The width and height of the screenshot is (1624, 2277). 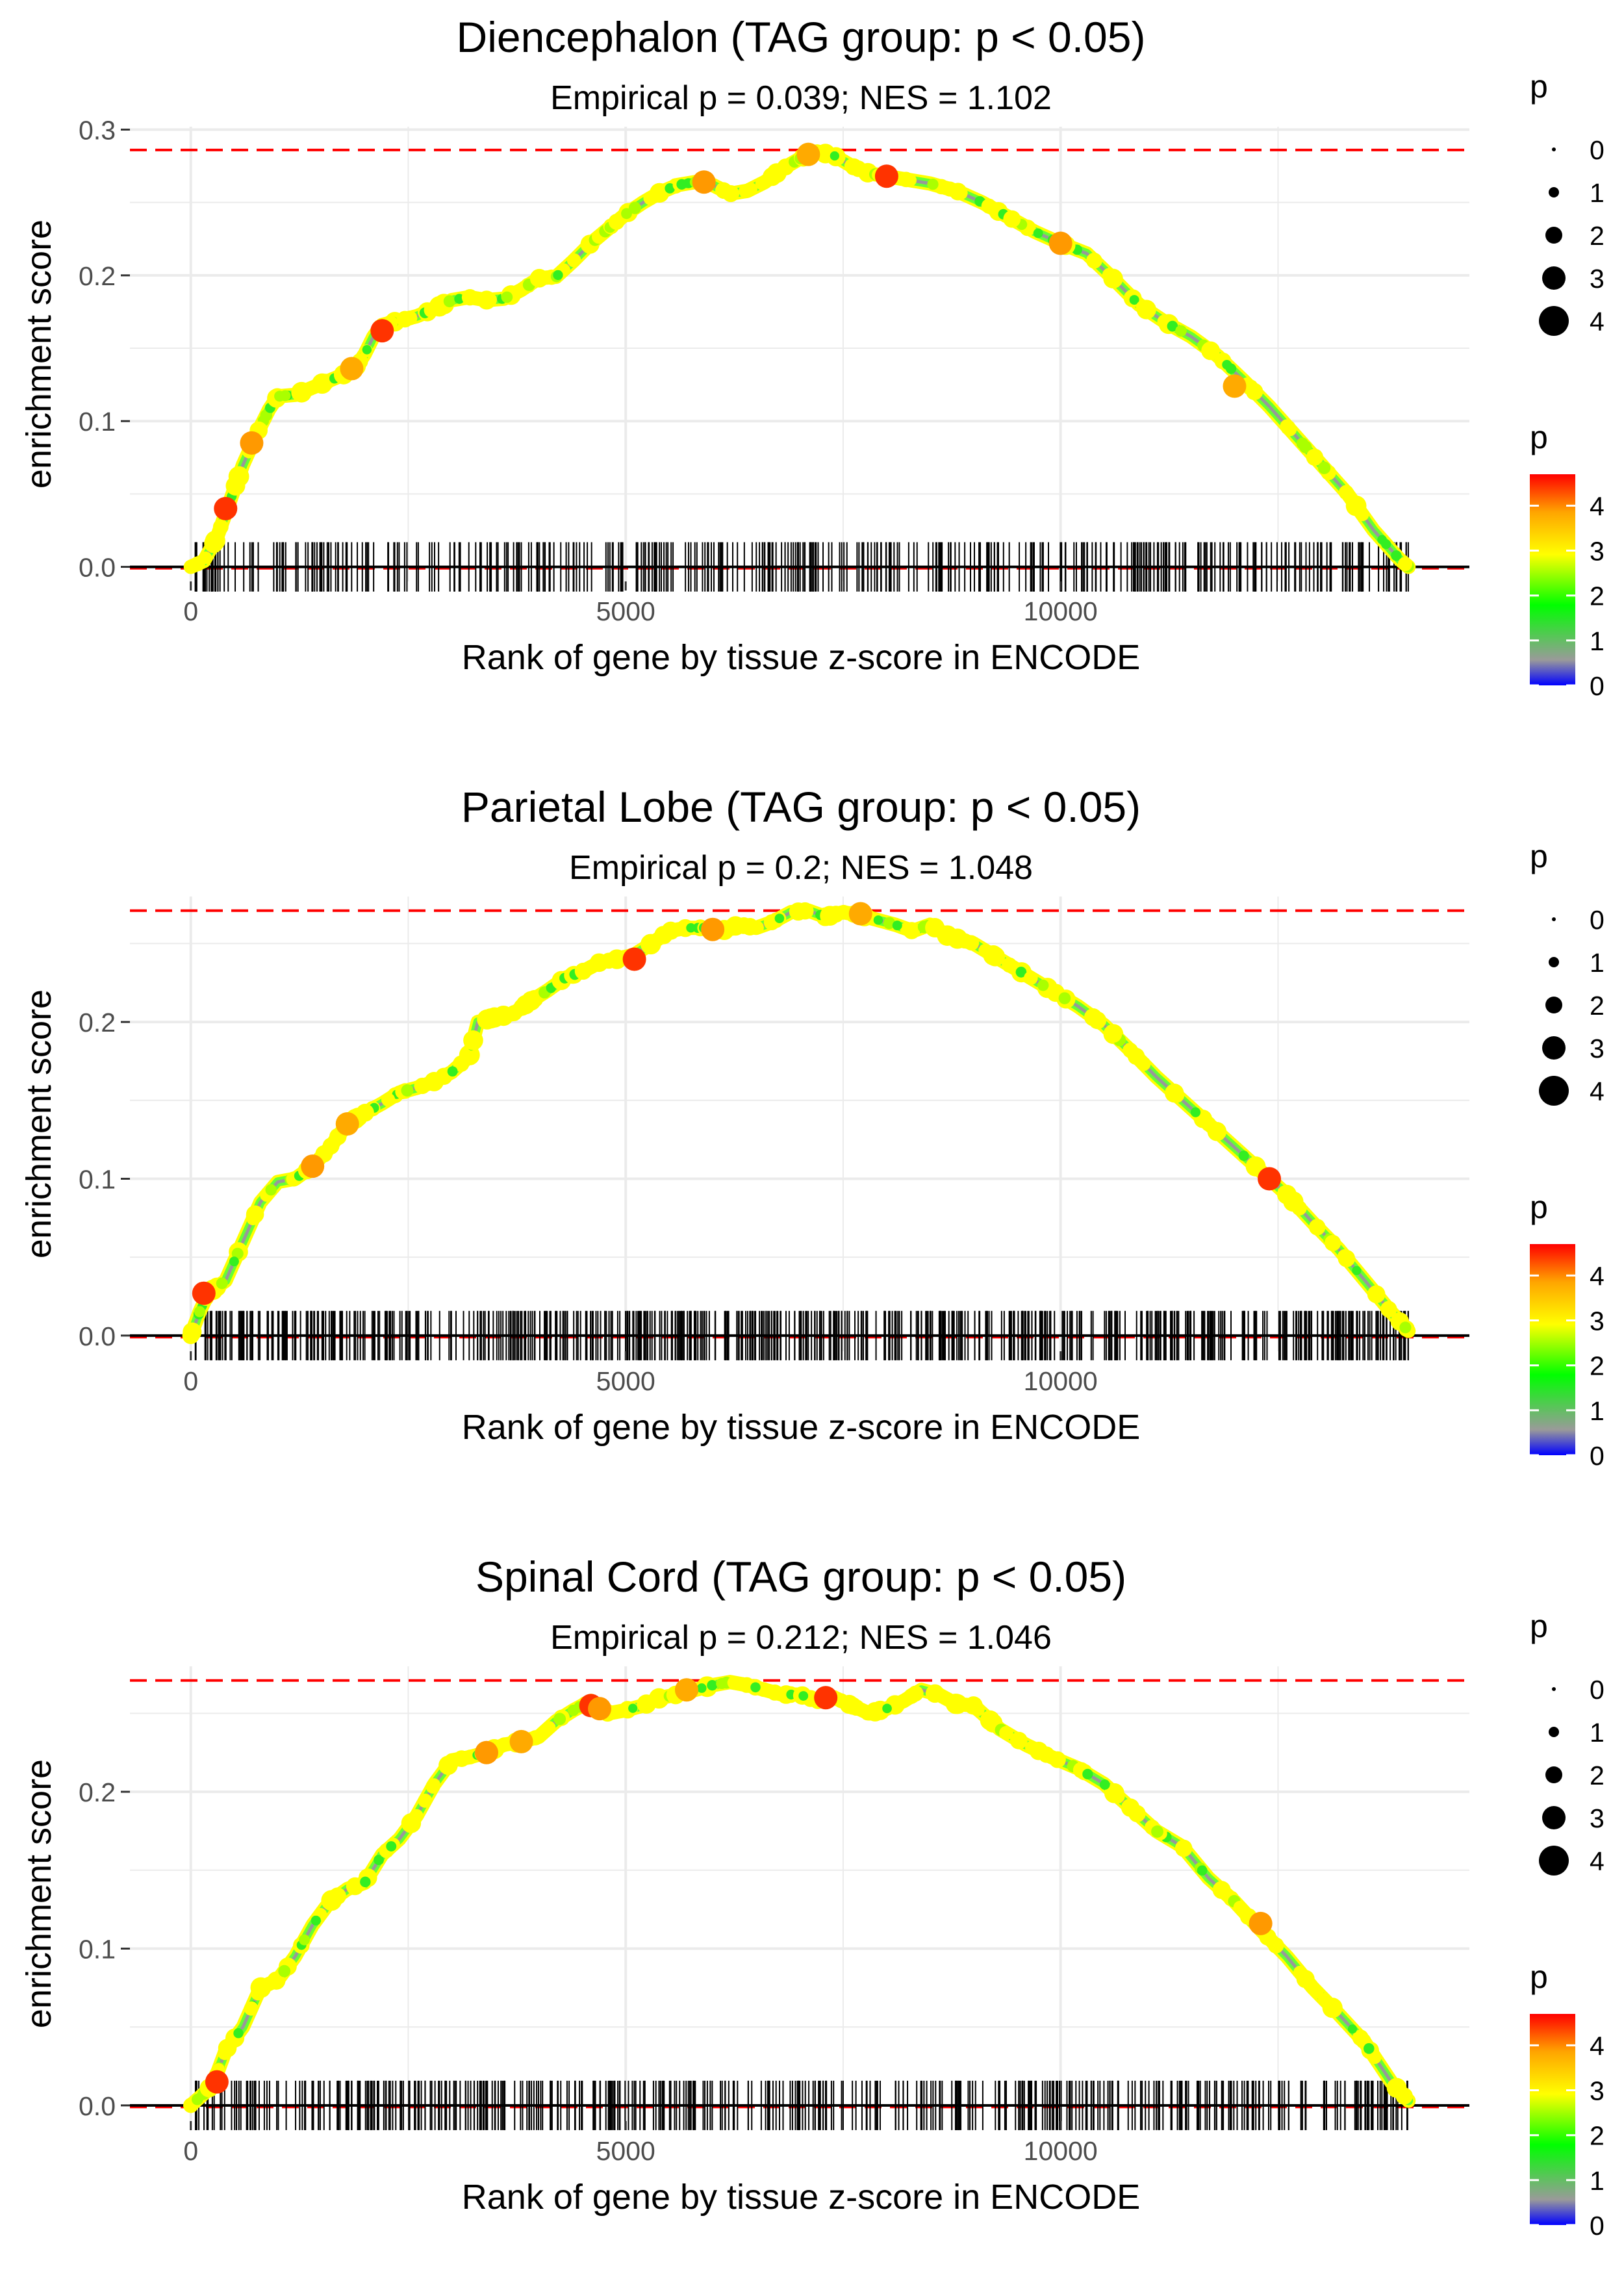 I want to click on size-legend-label: 0, so click(x=1597, y=1690).